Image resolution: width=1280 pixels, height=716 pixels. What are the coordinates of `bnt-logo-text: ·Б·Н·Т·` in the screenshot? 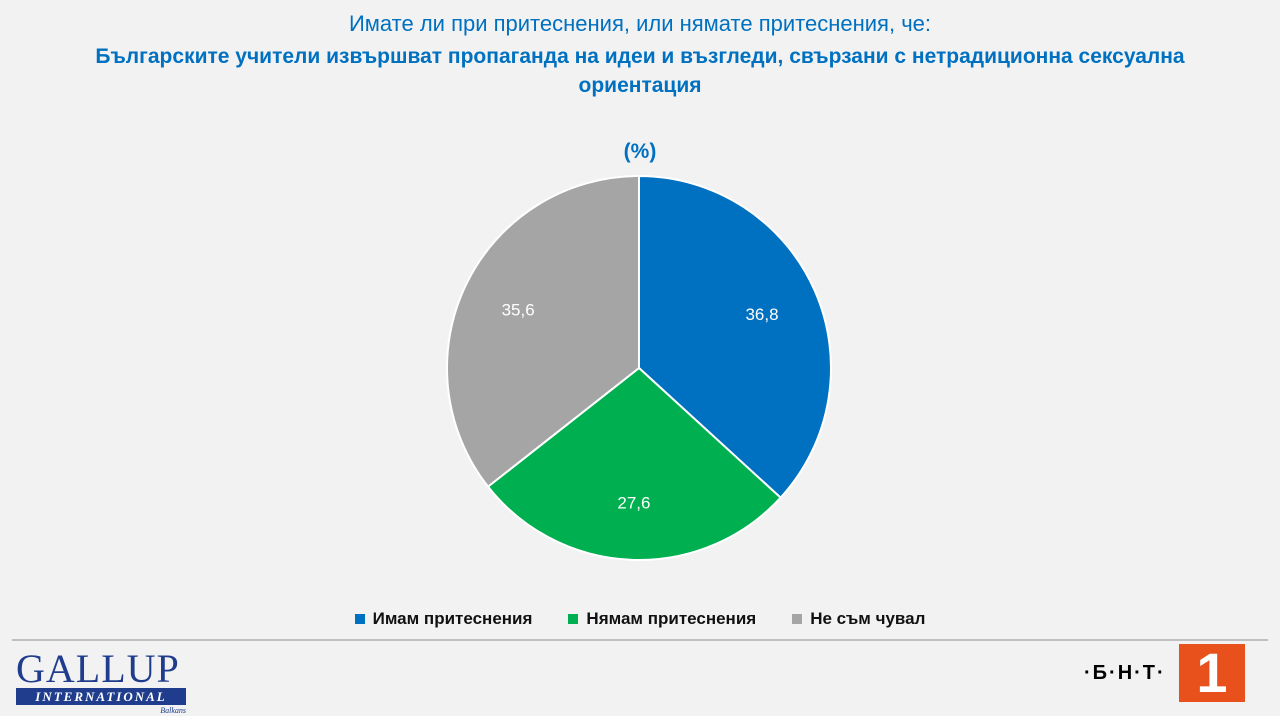 It's located at (1125, 673).